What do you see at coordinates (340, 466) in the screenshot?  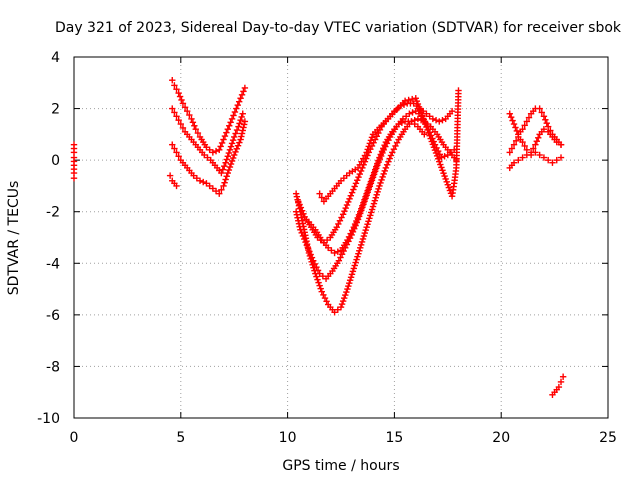 I see `x-axis-label: GPS time / hours` at bounding box center [340, 466].